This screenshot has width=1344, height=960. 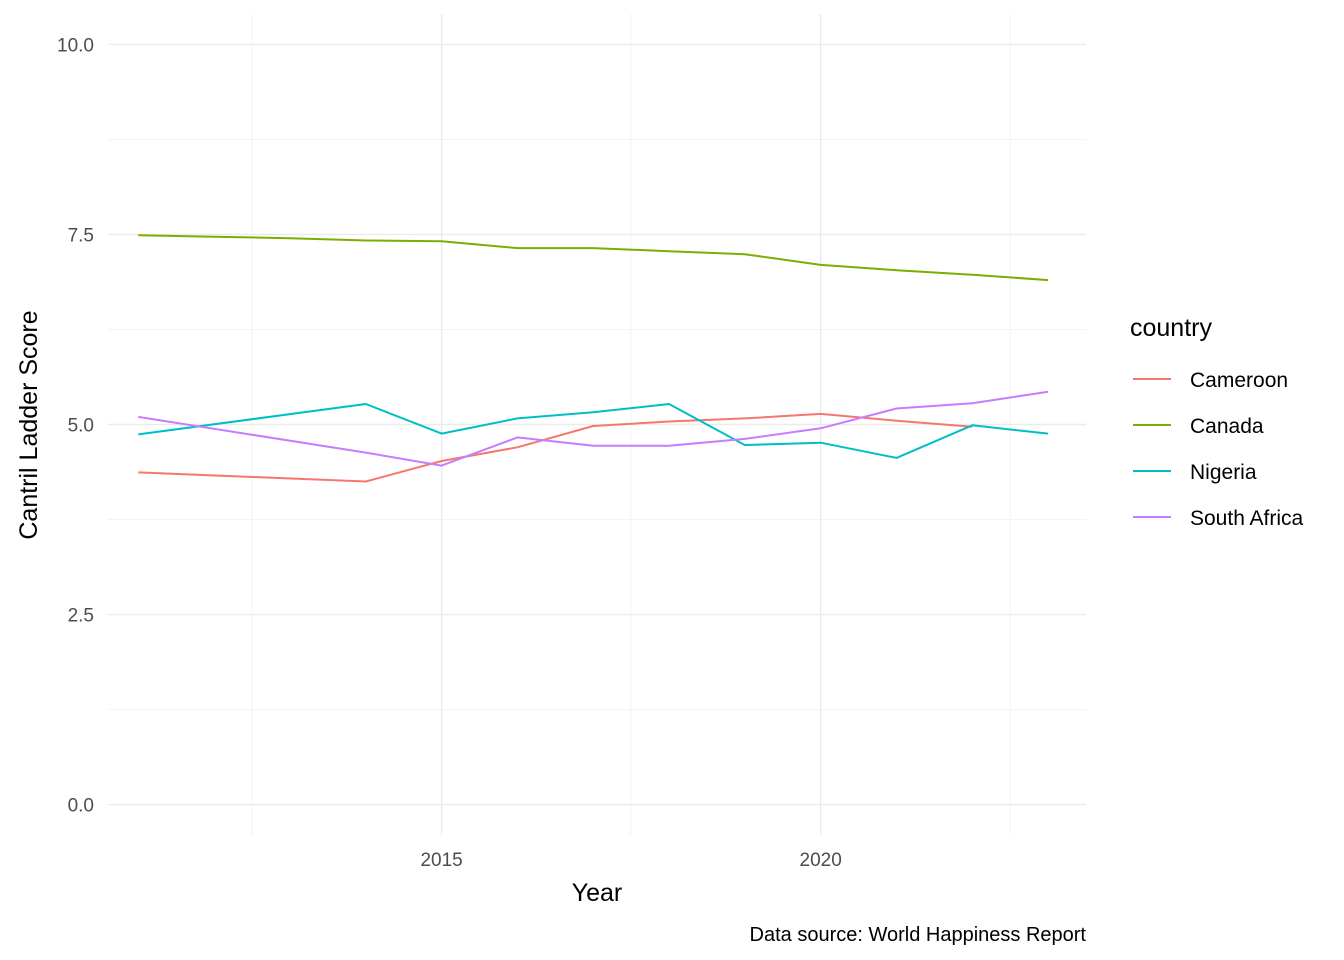 I want to click on series-line-canada, so click(x=593, y=258).